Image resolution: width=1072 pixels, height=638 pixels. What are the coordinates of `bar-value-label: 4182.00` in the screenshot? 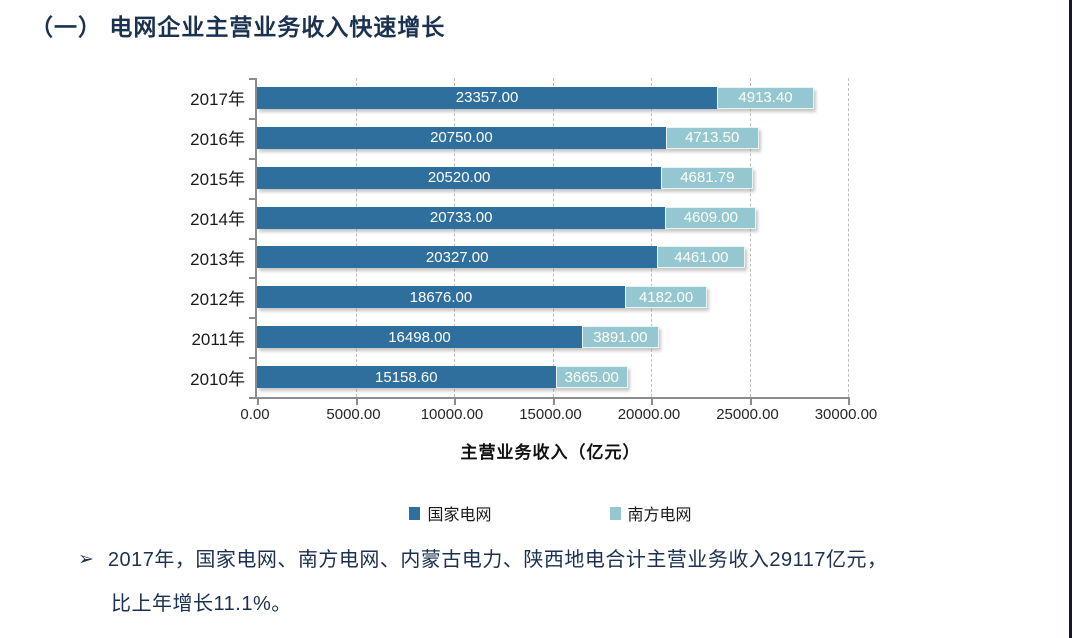 It's located at (666, 297).